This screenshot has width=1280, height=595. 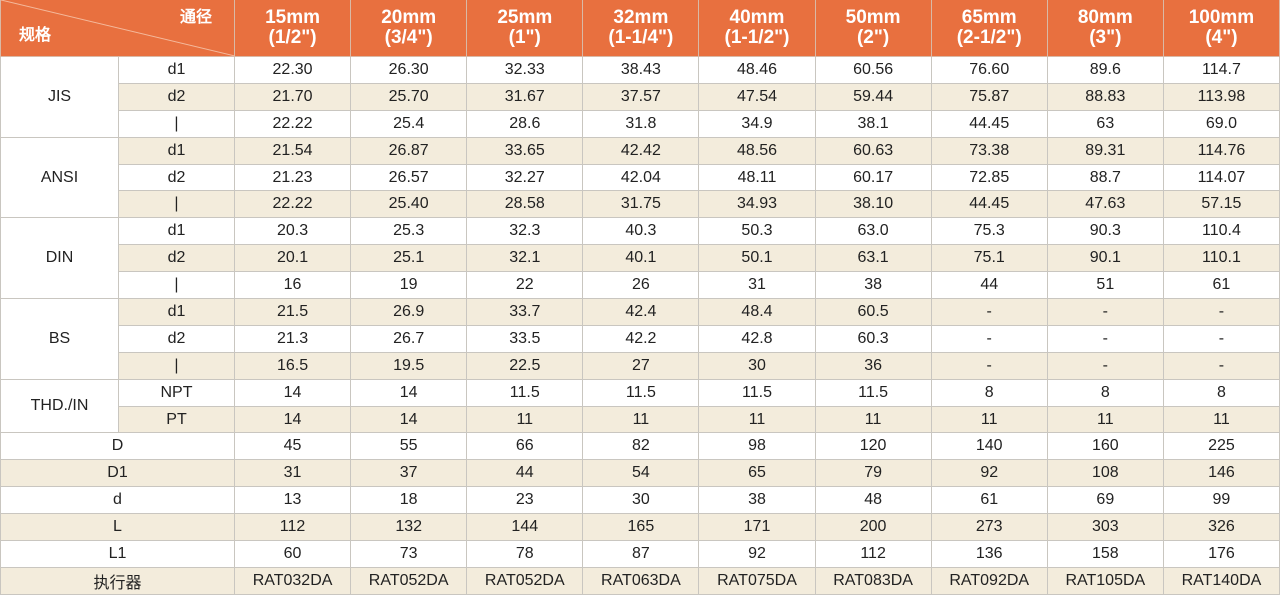 What do you see at coordinates (117, 446) in the screenshot?
I see `dimension-label: D` at bounding box center [117, 446].